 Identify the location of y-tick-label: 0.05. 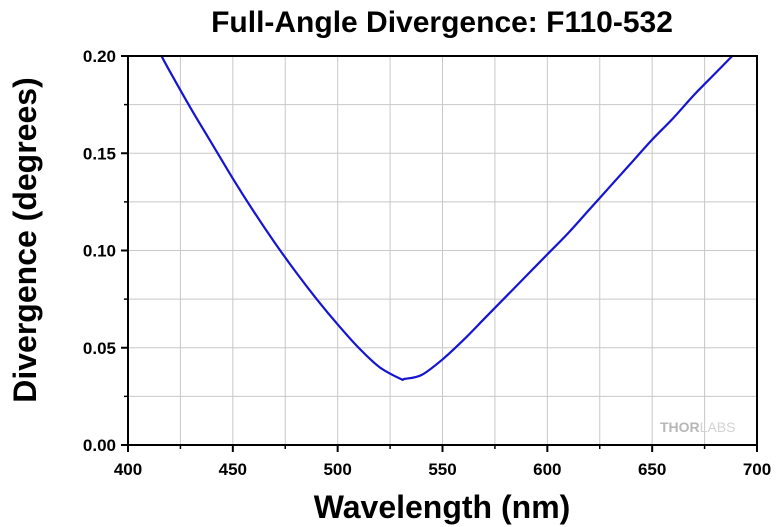
(99, 348).